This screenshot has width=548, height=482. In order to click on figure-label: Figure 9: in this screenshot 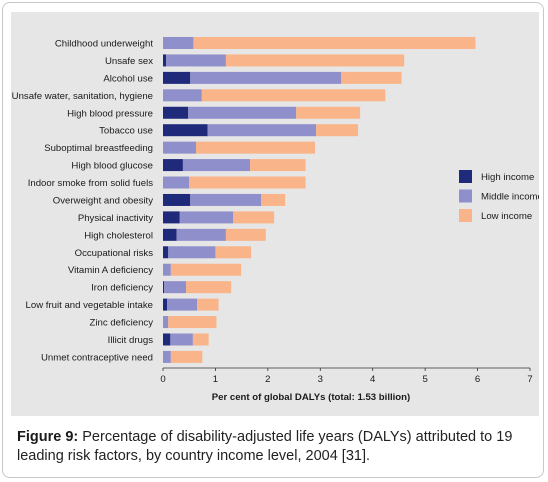, I will do `click(48, 437)`.